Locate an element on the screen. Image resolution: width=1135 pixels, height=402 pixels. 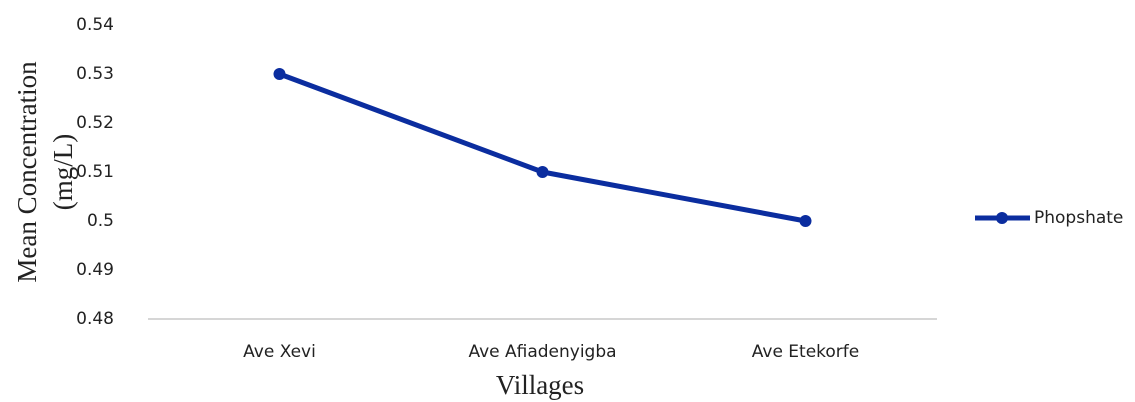
x-tick-label: Ave Etekorfe is located at coordinates (806, 352).